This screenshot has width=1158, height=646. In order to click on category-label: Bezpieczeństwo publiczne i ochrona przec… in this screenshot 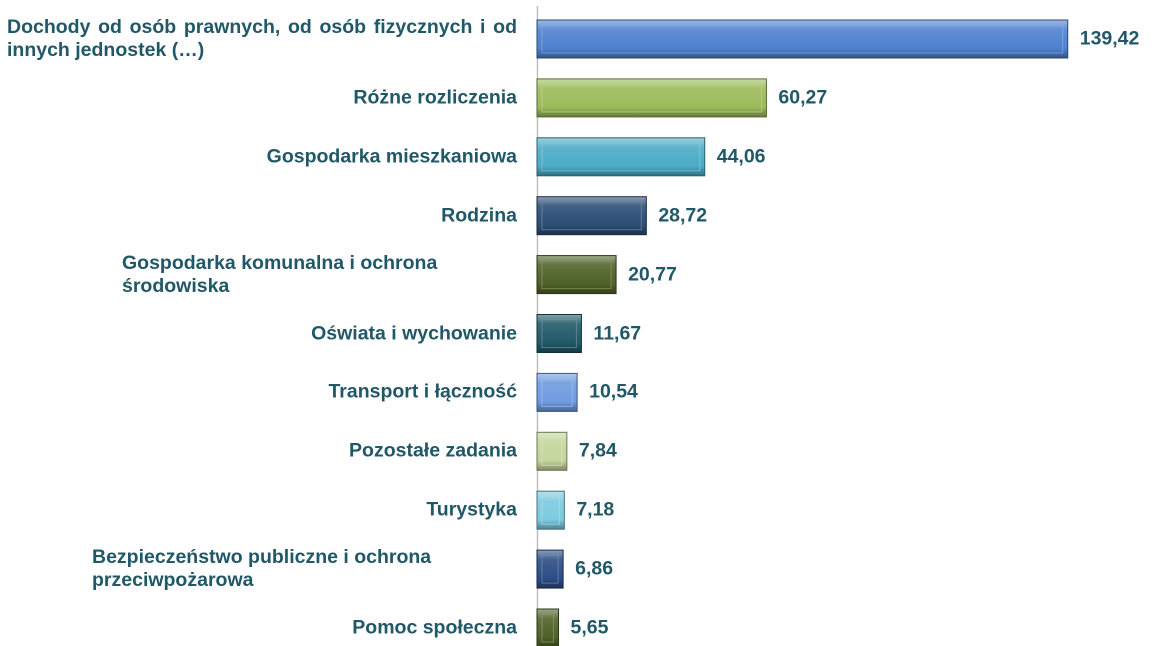, I will do `click(262, 569)`.